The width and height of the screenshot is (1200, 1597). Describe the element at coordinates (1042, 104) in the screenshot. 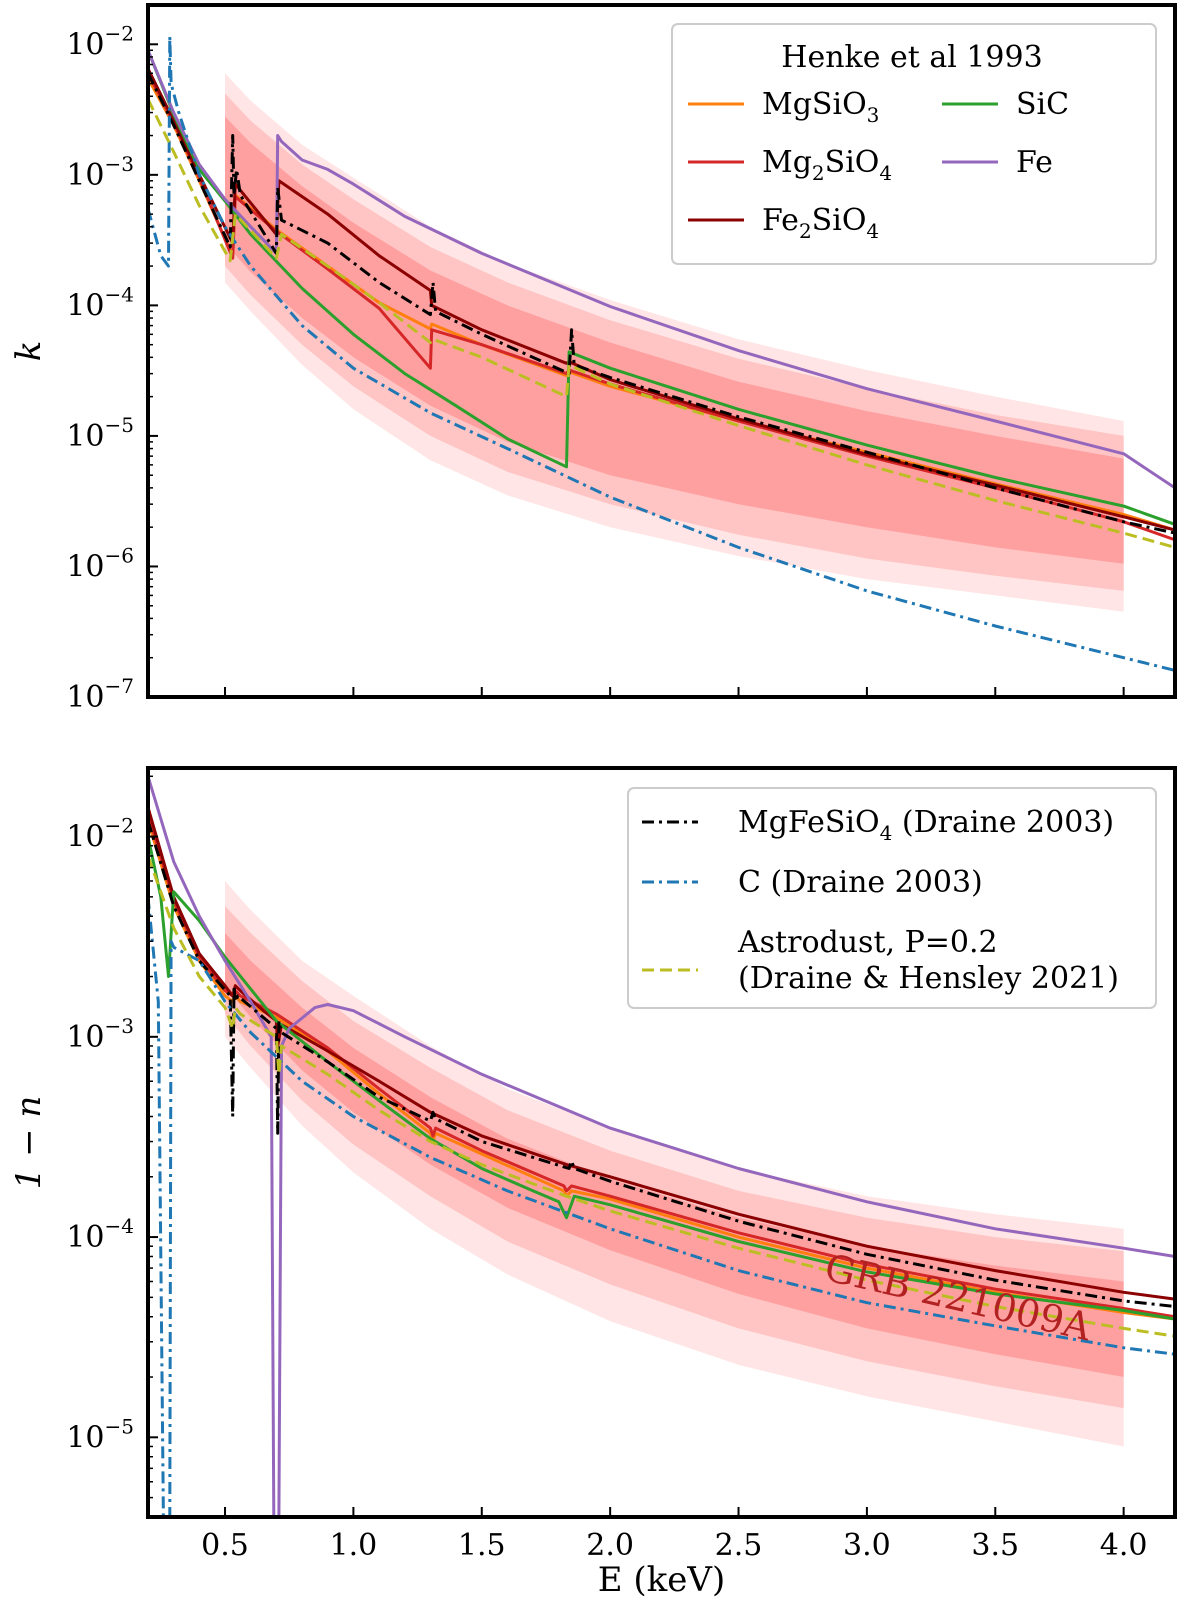

I see `legend-label: SiC` at that location.